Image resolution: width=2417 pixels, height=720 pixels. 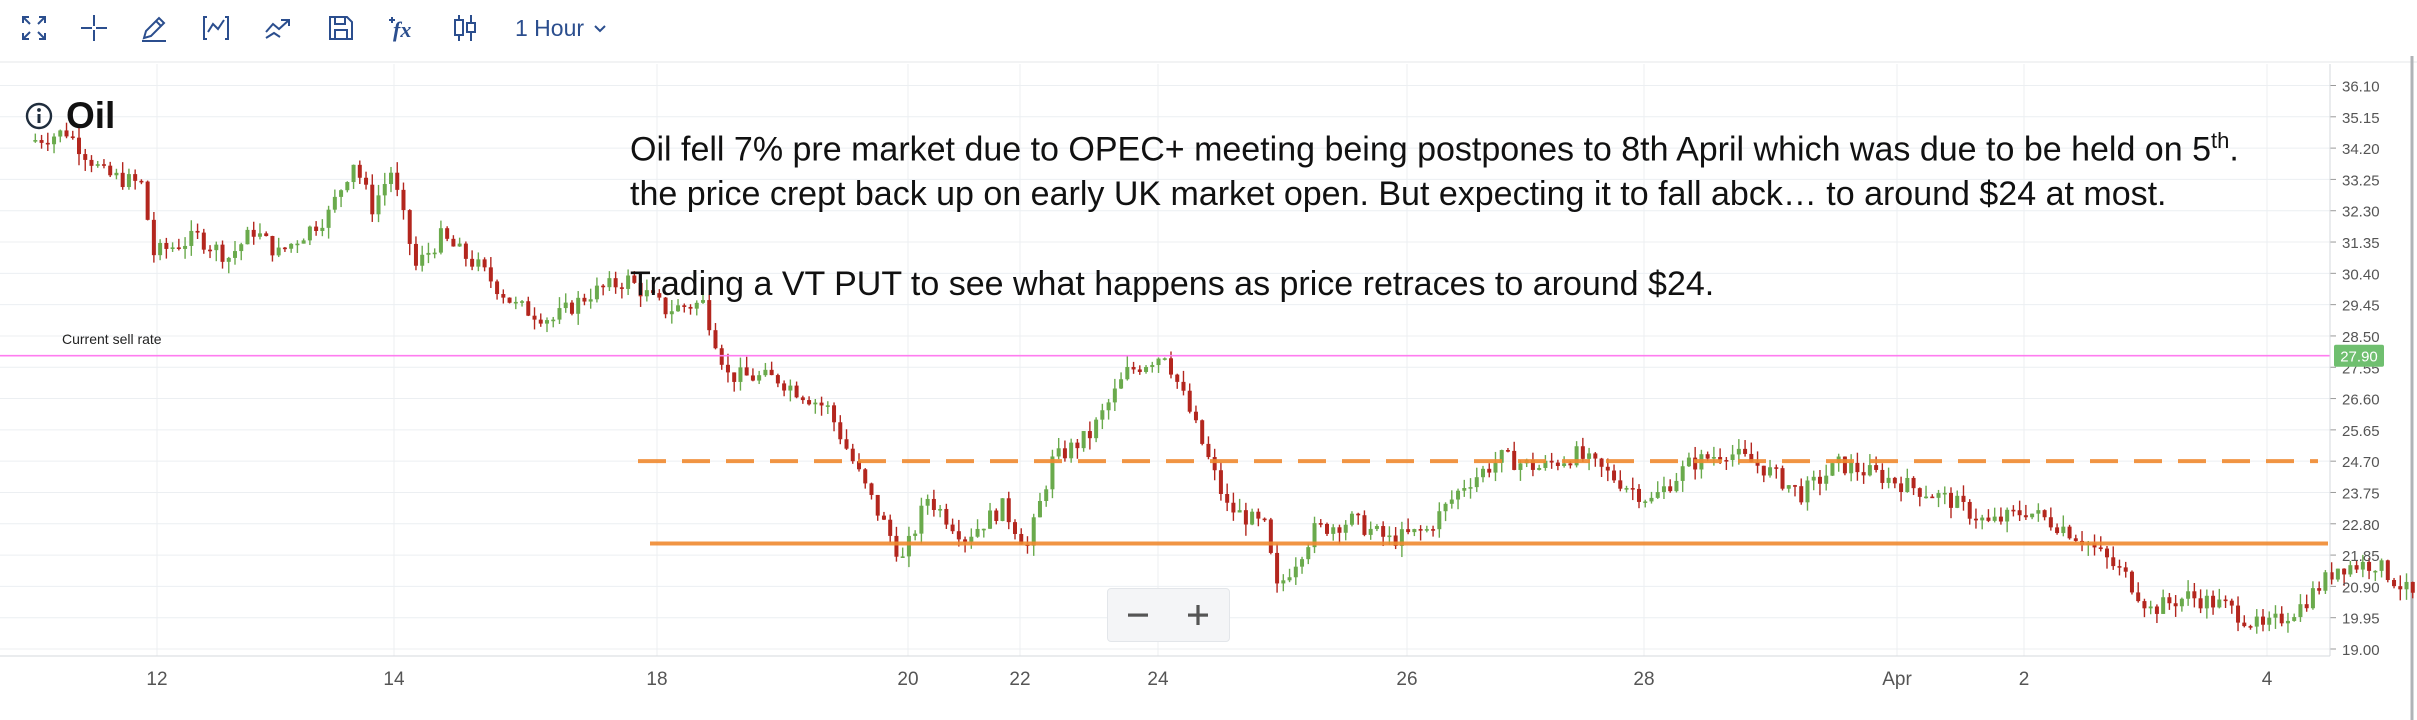 What do you see at coordinates (465, 28) in the screenshot?
I see `candlestick-type-icon` at bounding box center [465, 28].